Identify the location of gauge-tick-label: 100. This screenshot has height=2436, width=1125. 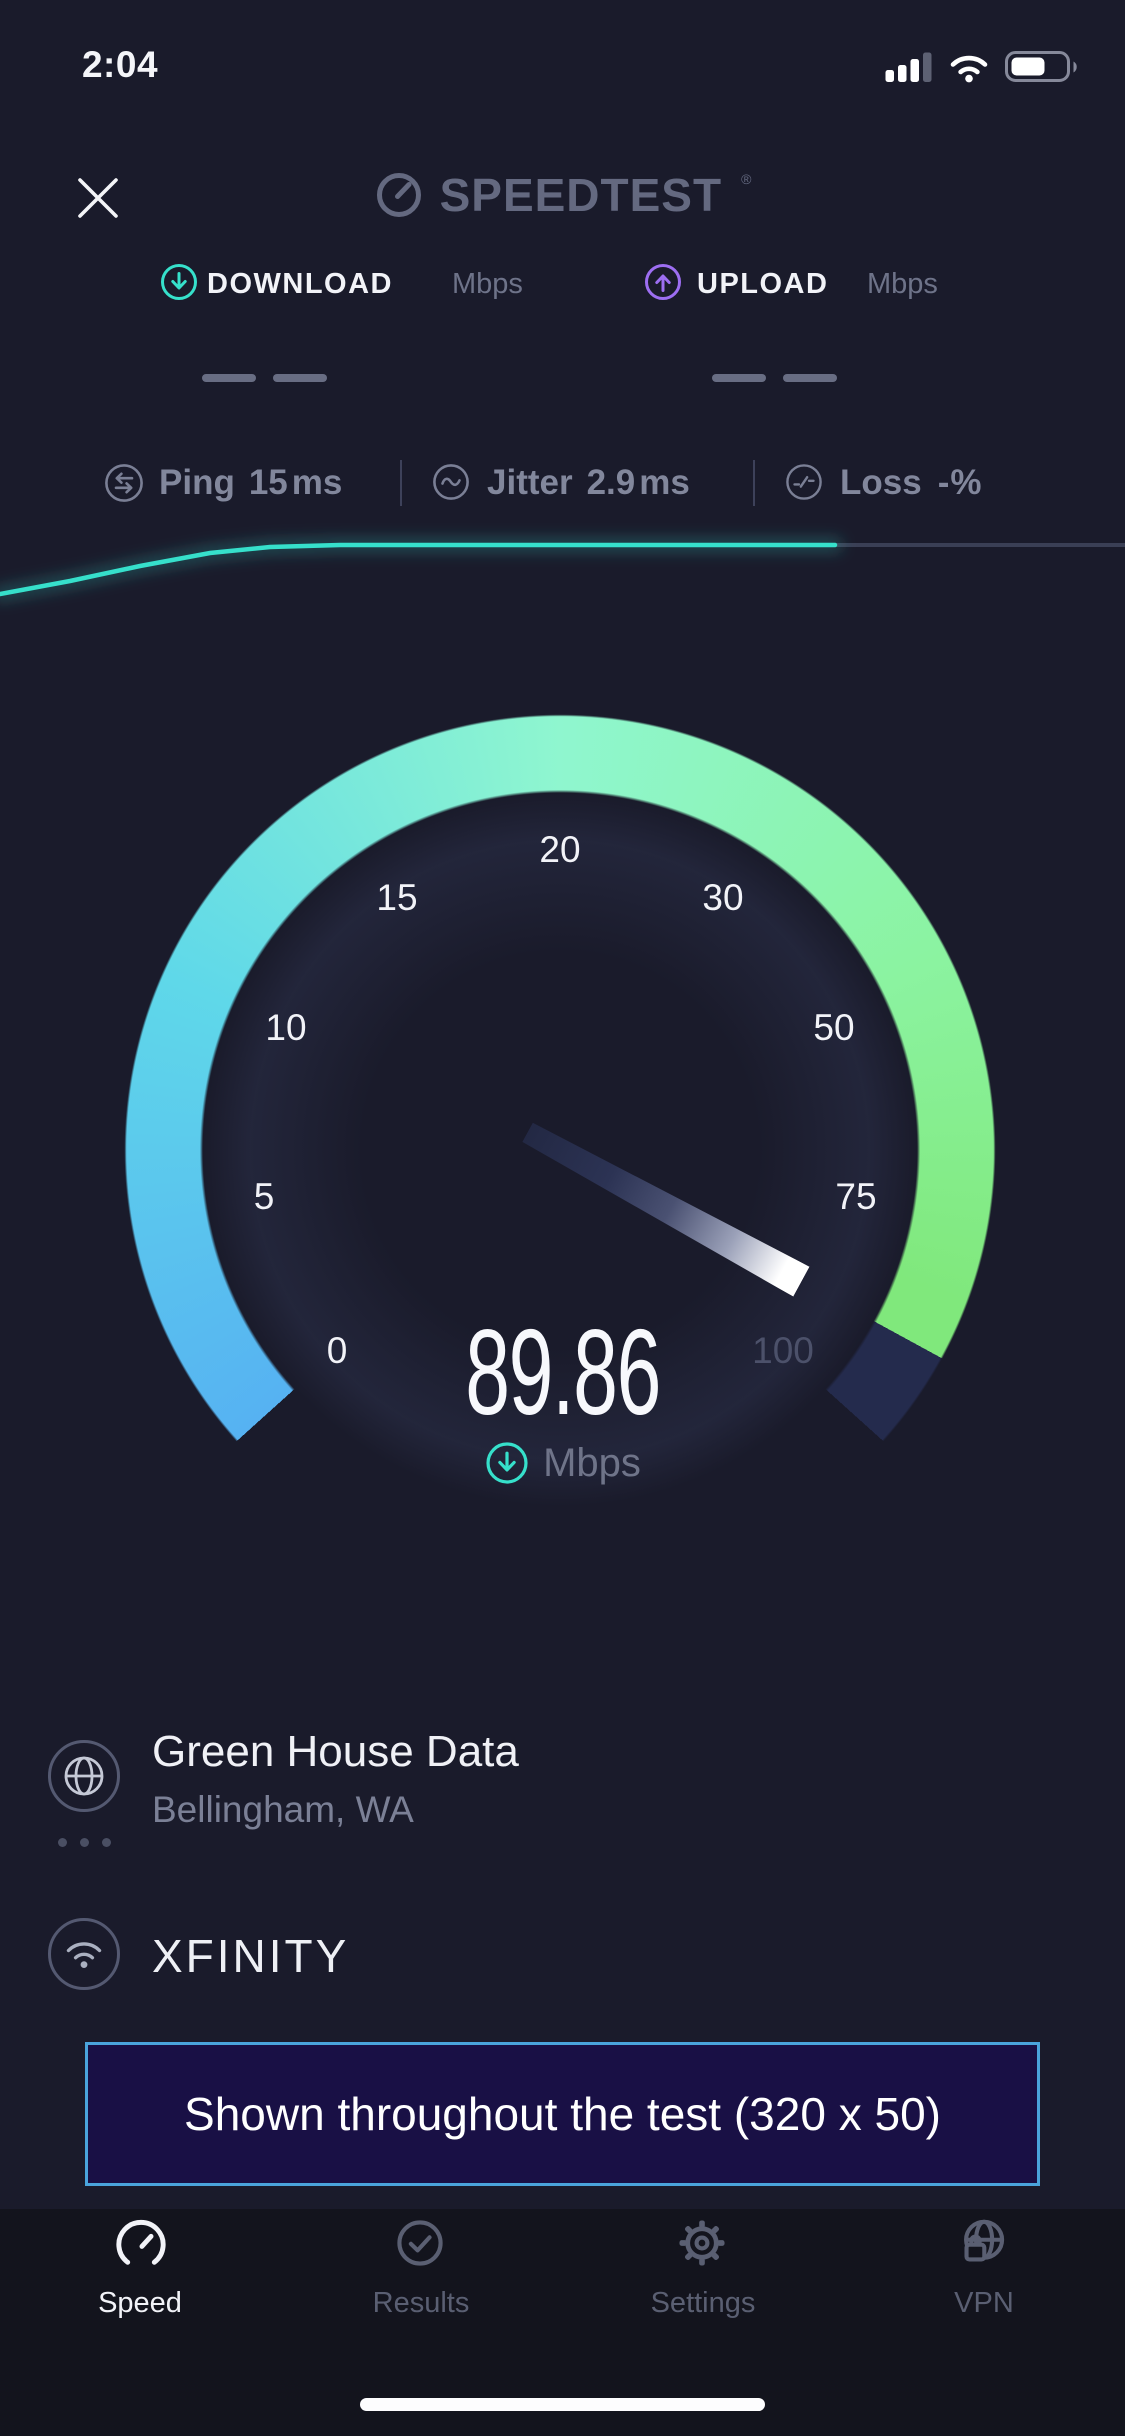
(783, 1350).